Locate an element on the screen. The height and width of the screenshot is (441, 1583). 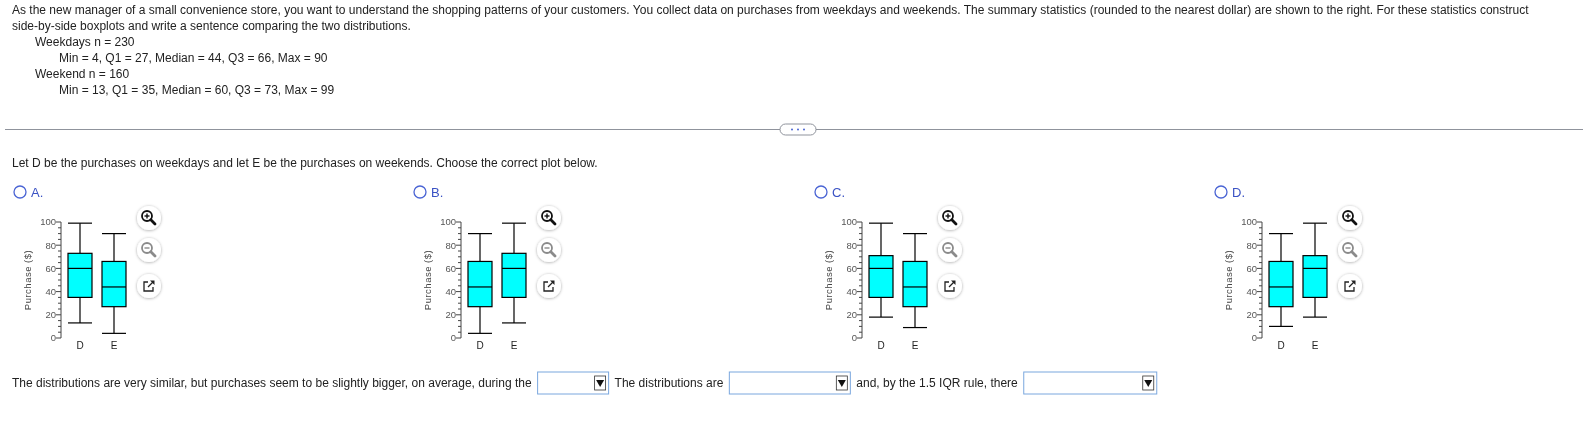
text: Weekdays n = 230 is located at coordinates (85, 42).